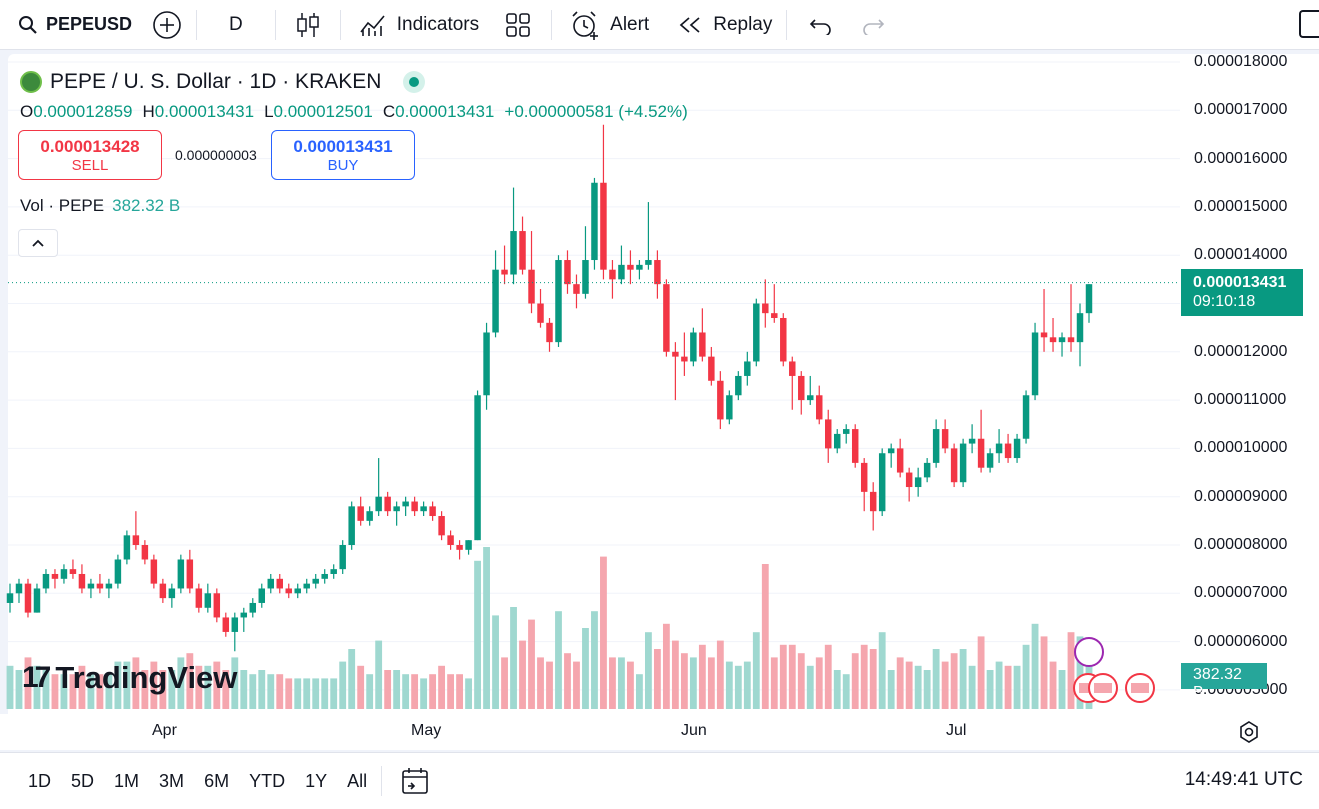  Describe the element at coordinates (720, 25) in the screenshot. I see `replay-button: Replay` at that location.